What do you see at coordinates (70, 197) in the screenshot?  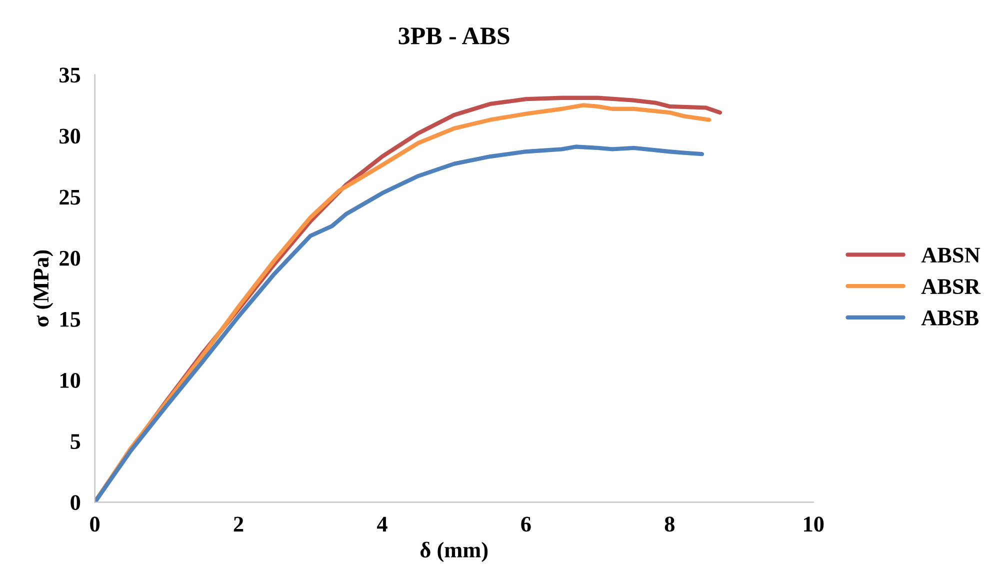 I see `y-tick-label: 25` at bounding box center [70, 197].